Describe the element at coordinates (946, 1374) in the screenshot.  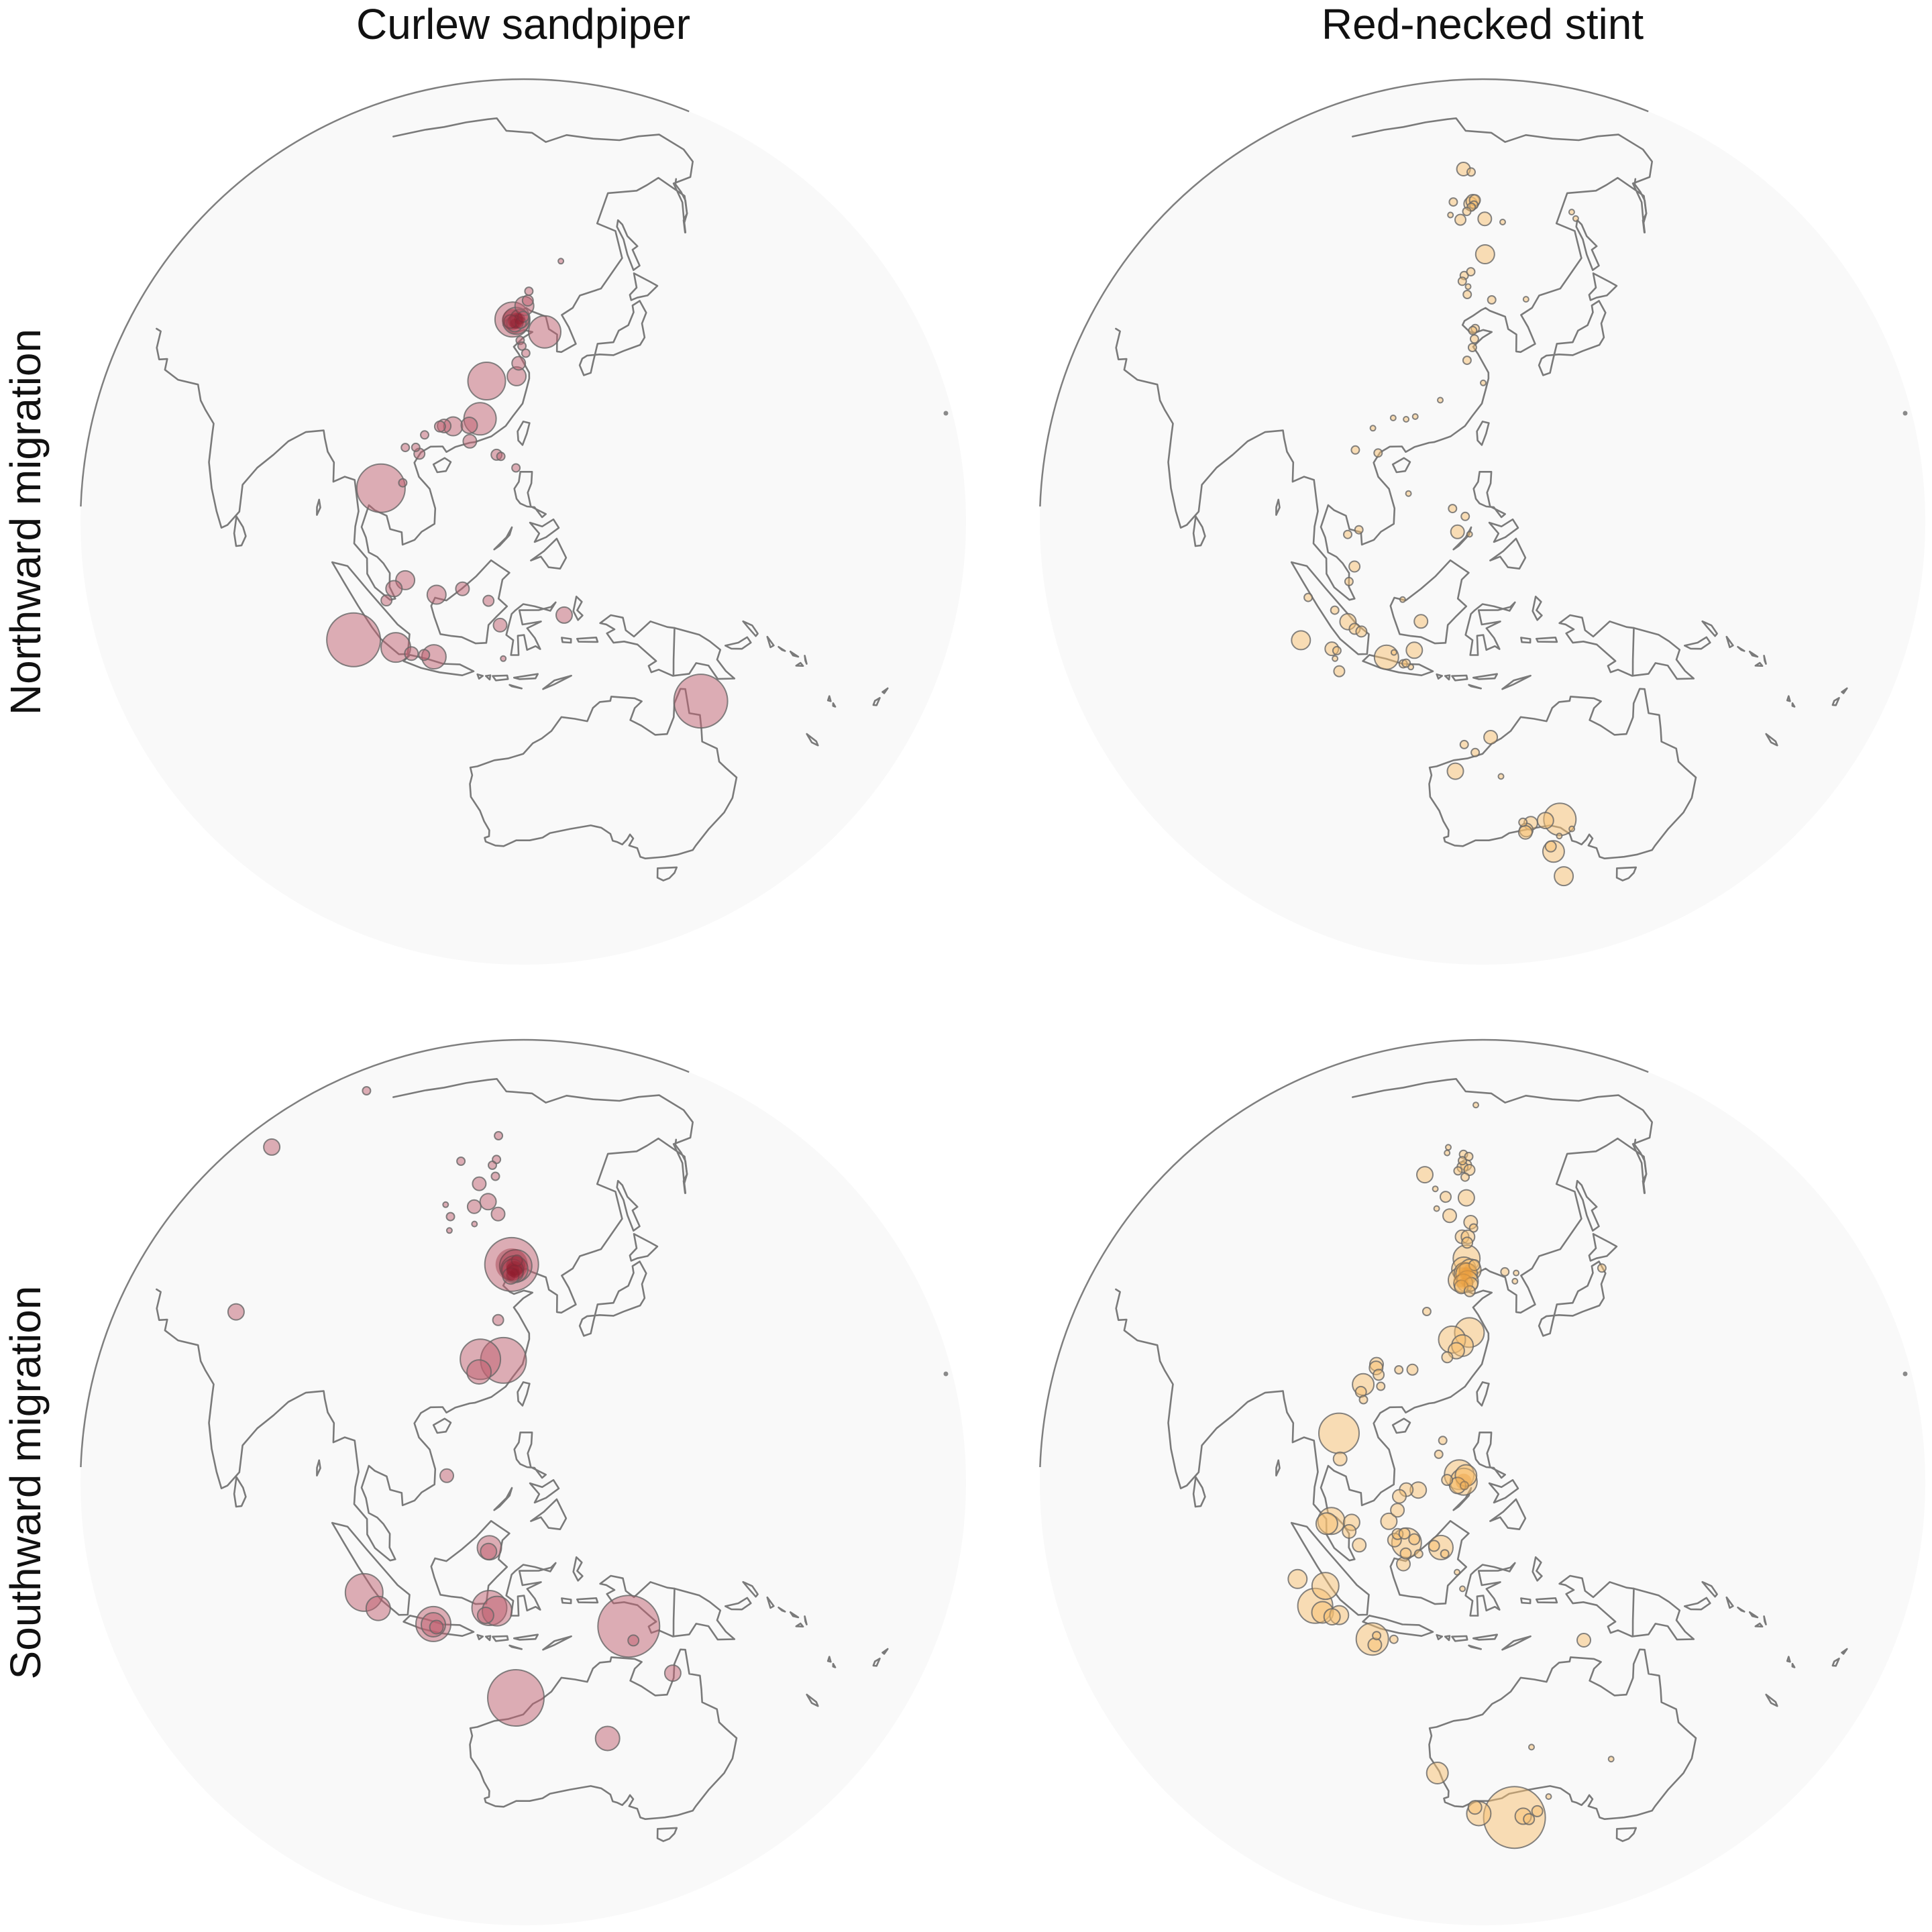
I see `rim-marker` at that location.